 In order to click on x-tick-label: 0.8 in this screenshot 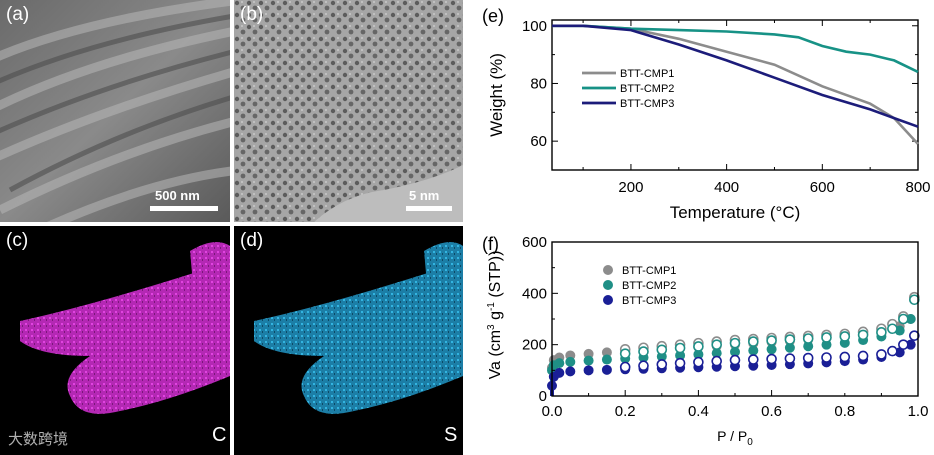, I will do `click(844, 411)`.